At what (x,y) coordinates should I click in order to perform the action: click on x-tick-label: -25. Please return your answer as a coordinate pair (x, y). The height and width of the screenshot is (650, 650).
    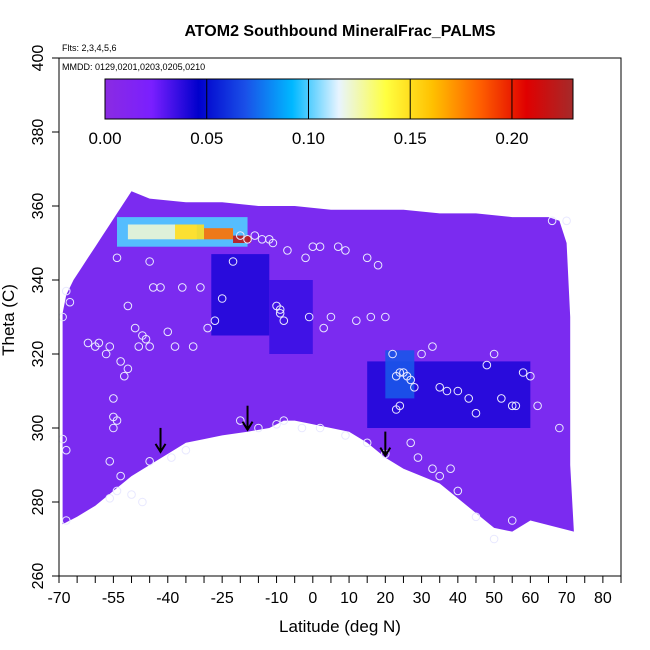
    Looking at the image, I should click on (222, 598).